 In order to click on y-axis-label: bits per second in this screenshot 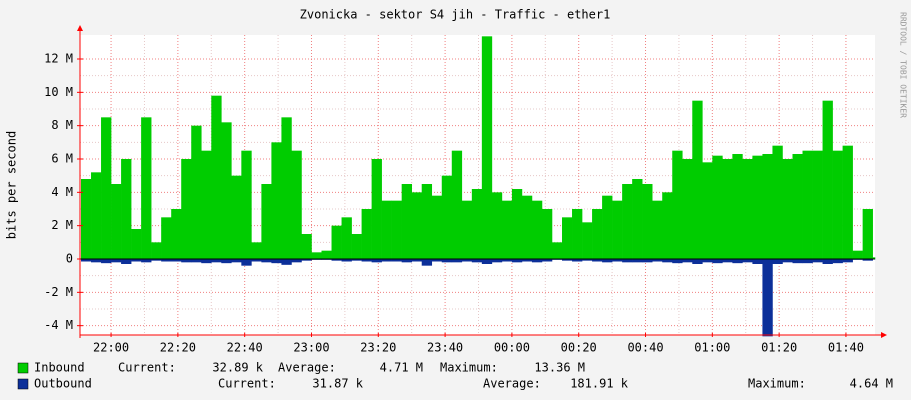, I will do `click(12, 185)`.